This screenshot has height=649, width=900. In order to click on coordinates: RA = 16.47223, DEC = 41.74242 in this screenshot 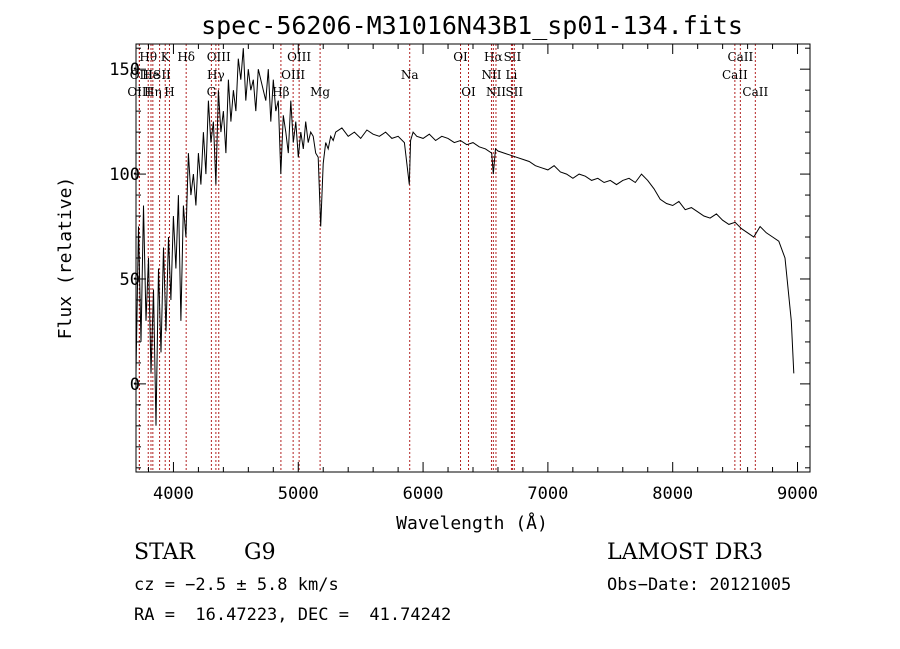, I will do `click(293, 615)`.